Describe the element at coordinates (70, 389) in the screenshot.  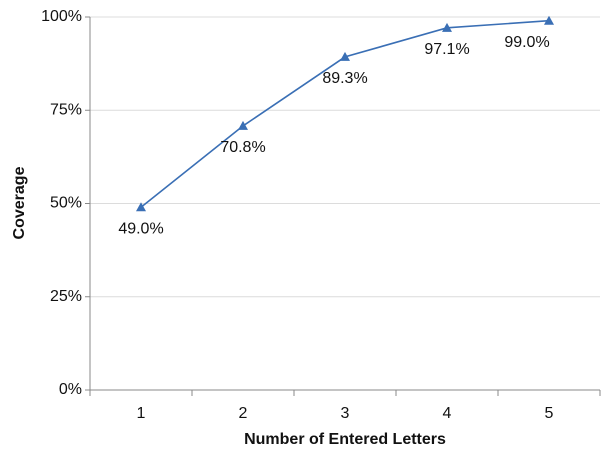
I see `y-tick-label: 0%` at that location.